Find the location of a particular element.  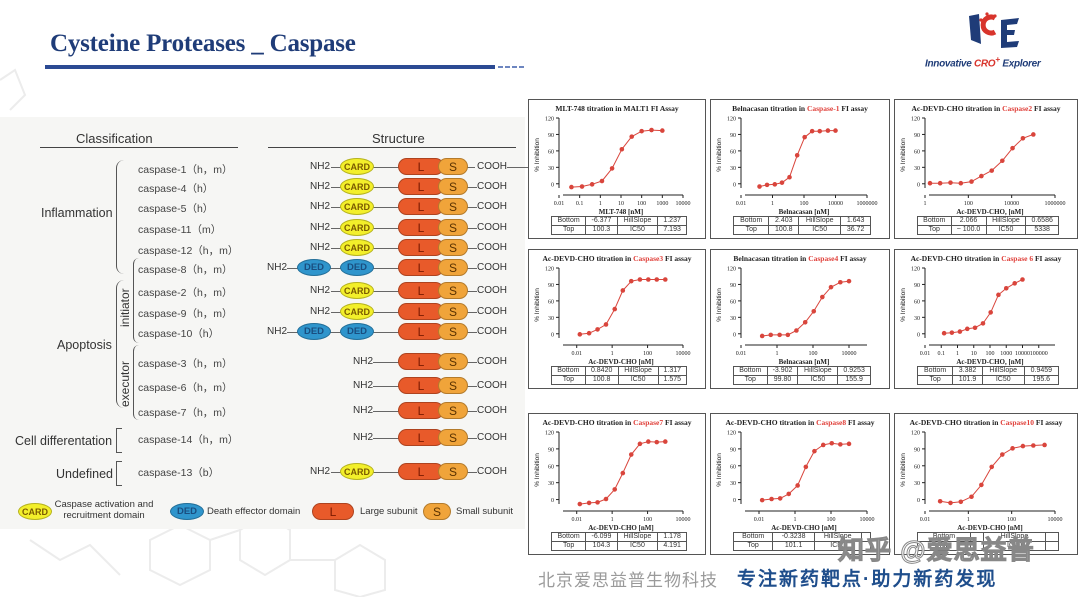

structure-caspase-2: NH2 CARD L S COOH is located at coordinates (408, 290).